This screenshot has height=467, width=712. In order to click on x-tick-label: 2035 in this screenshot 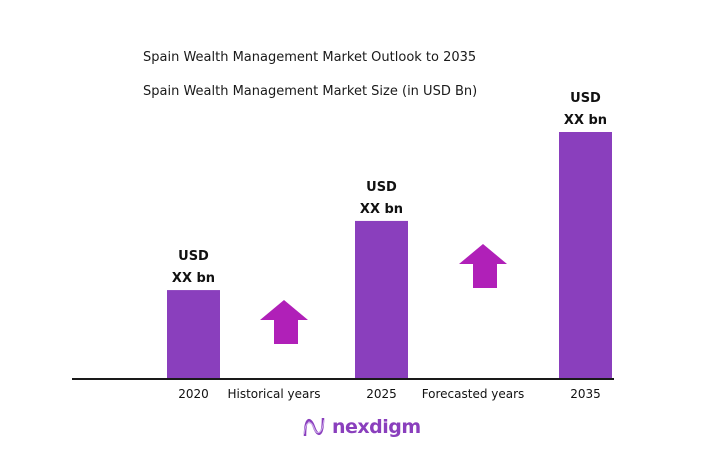, I will do `click(585, 394)`.